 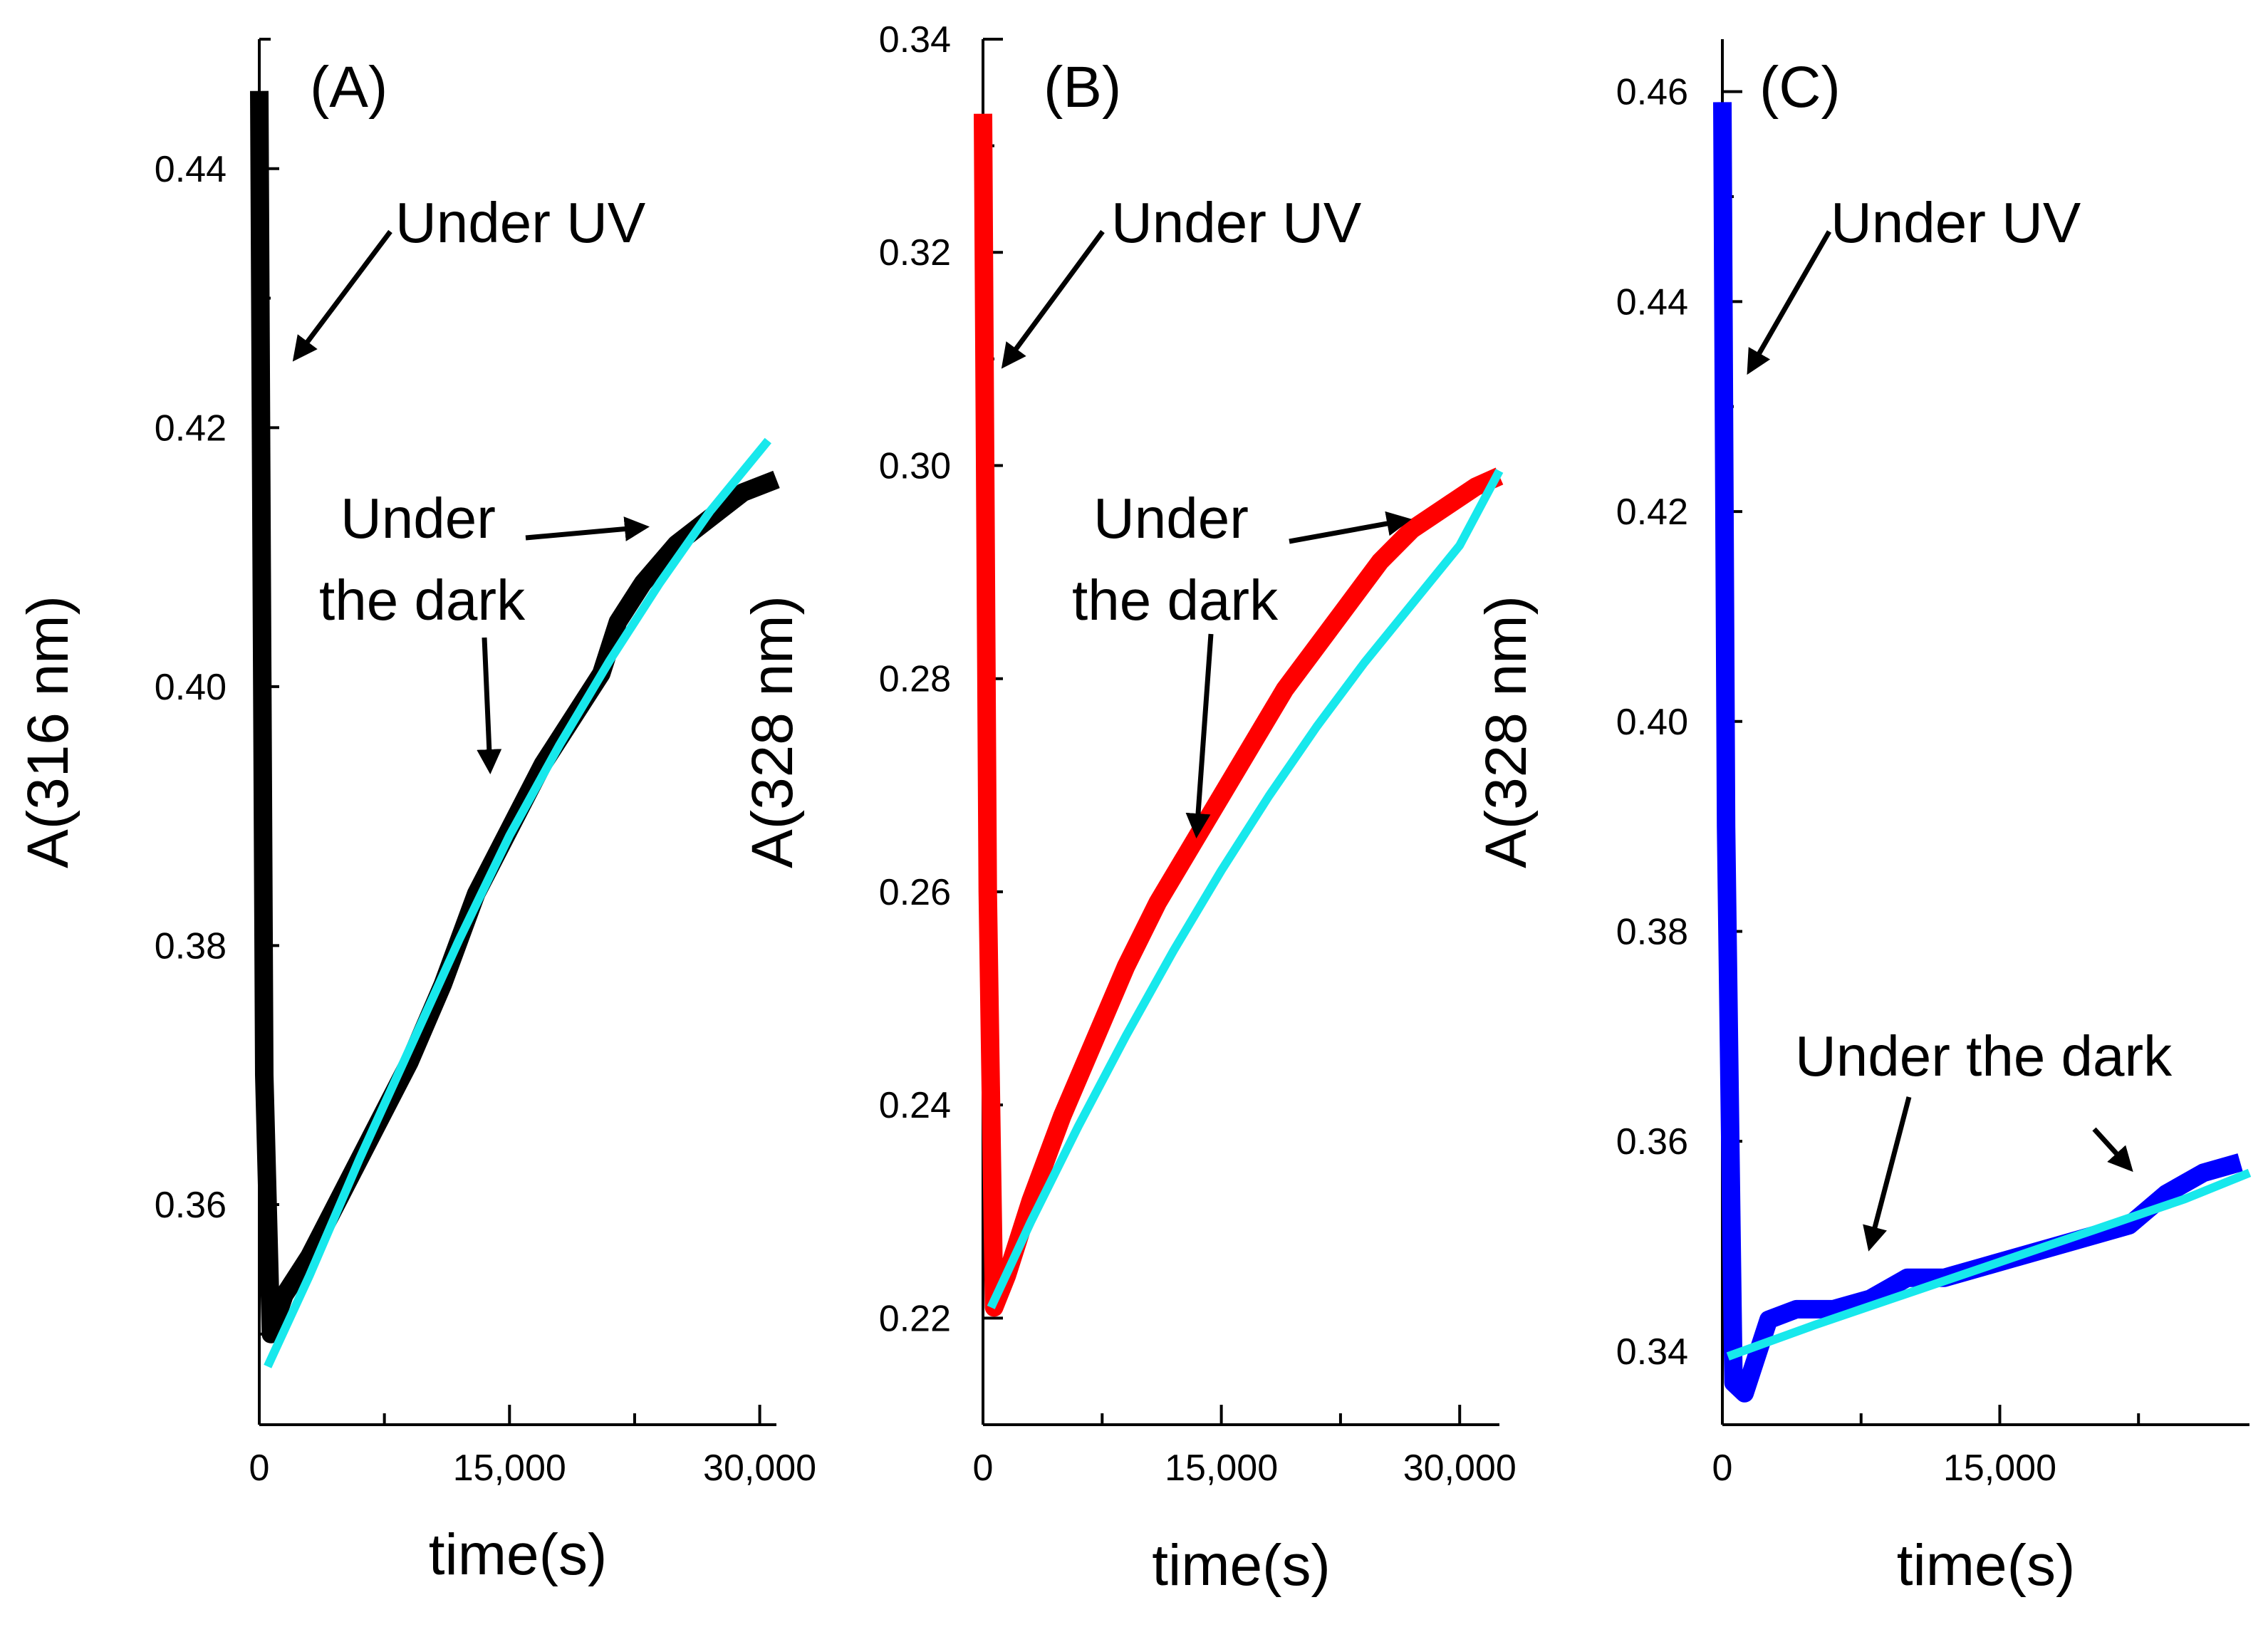 What do you see at coordinates (1984, 1056) in the screenshot?
I see `annotation-label: Under the dark` at bounding box center [1984, 1056].